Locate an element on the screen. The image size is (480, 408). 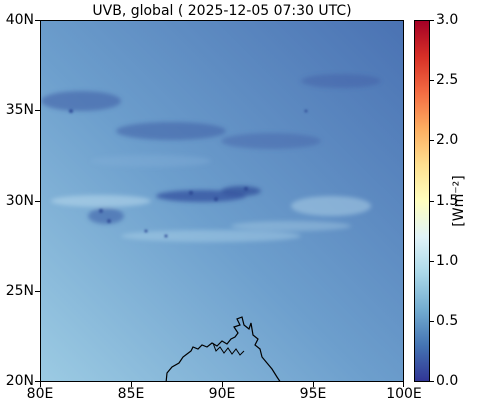
coastline is located at coordinates (223, 348).